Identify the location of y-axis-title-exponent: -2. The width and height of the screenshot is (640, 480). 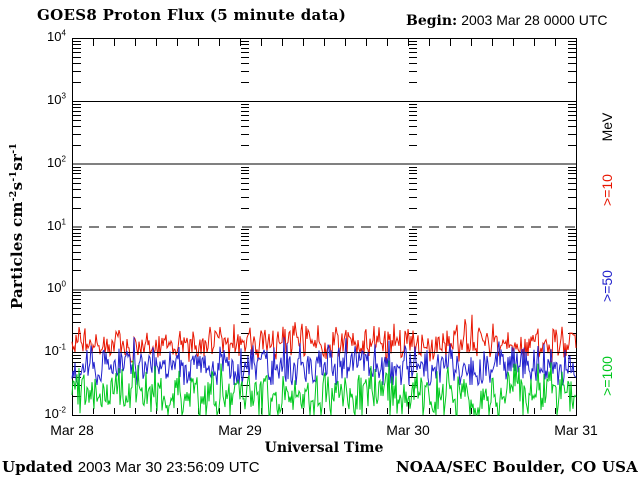
(13, 196).